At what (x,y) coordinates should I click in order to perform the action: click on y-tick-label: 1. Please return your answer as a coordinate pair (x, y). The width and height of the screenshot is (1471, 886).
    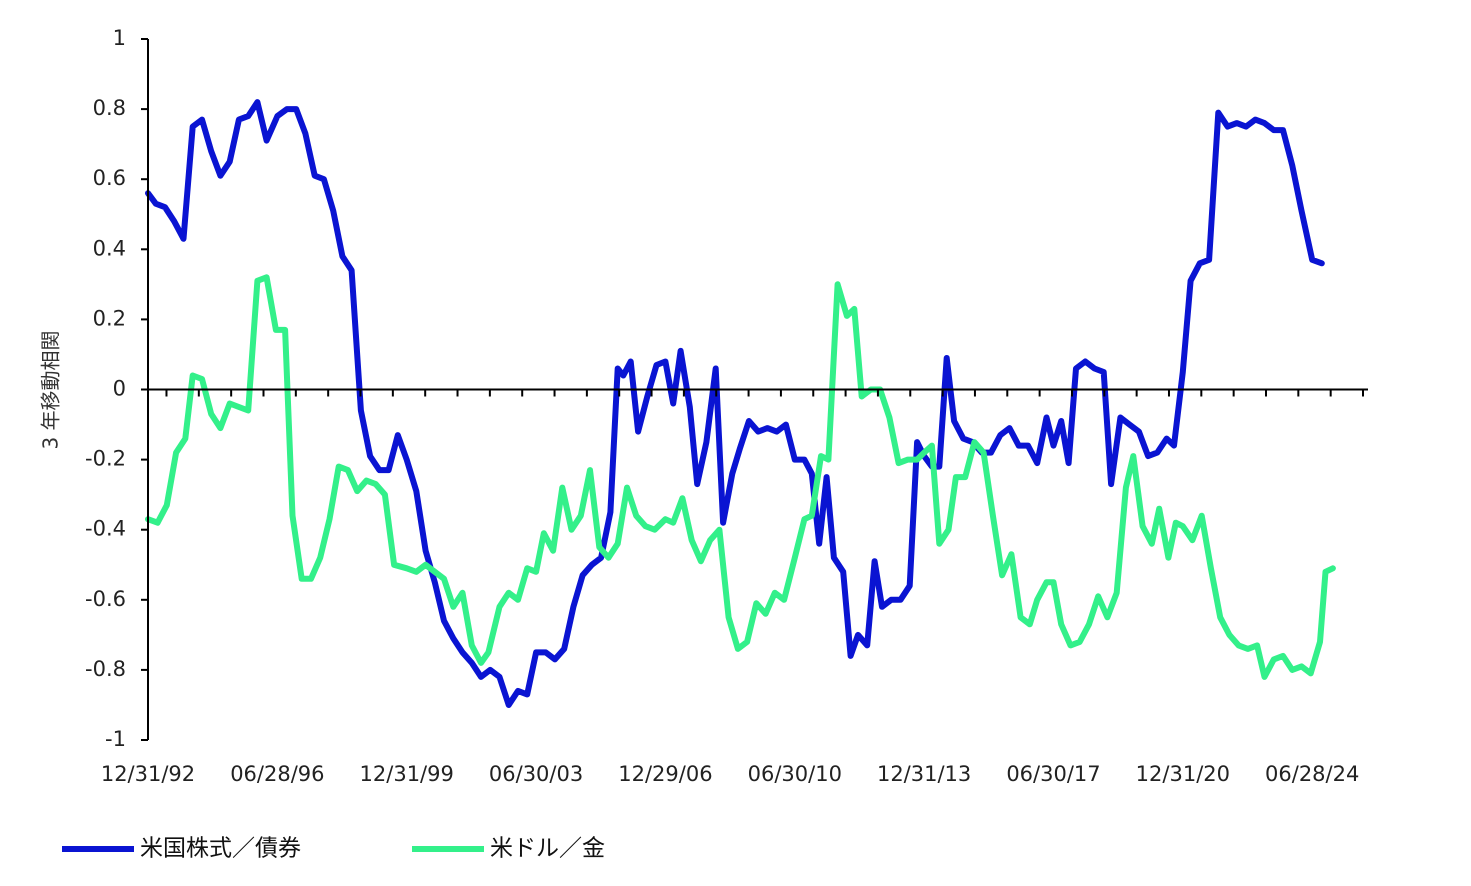
    Looking at the image, I should click on (119, 38).